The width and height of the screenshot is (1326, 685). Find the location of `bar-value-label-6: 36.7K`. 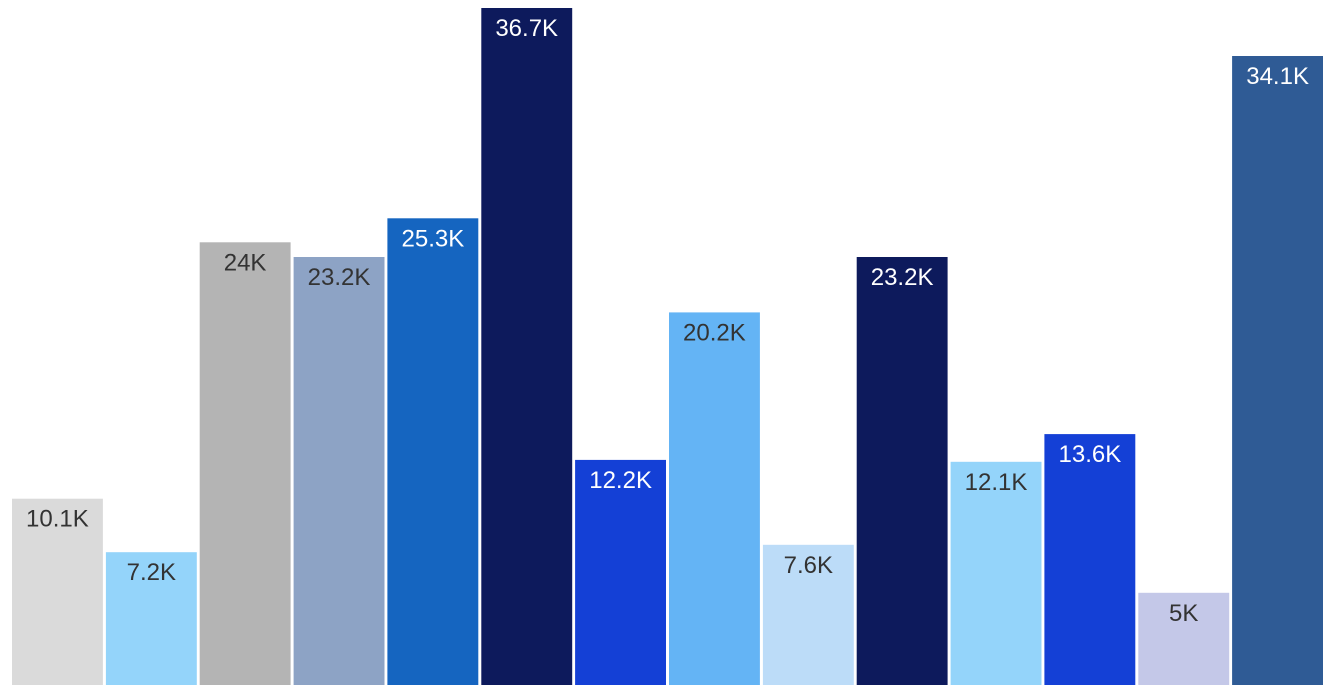

bar-value-label-6: 36.7K is located at coordinates (526, 28).